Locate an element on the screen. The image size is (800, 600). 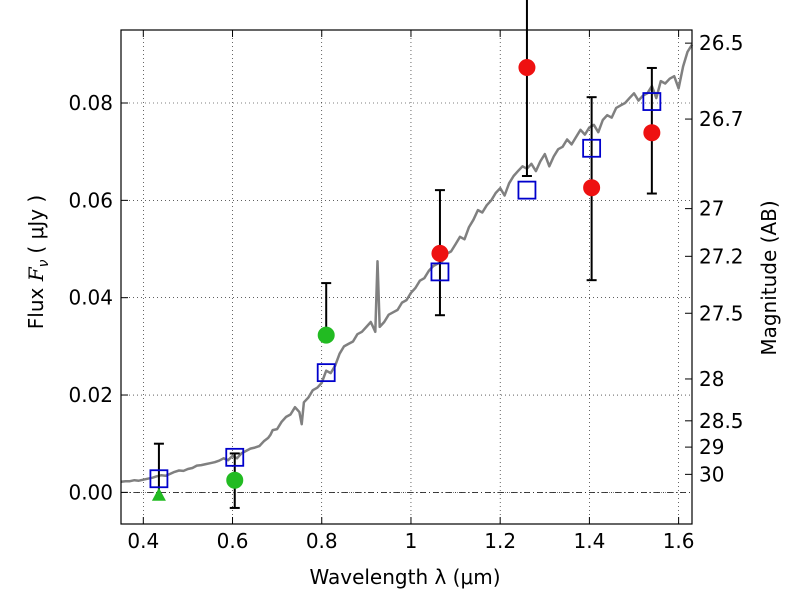
x-tick-label: 1 is located at coordinates (411, 541).